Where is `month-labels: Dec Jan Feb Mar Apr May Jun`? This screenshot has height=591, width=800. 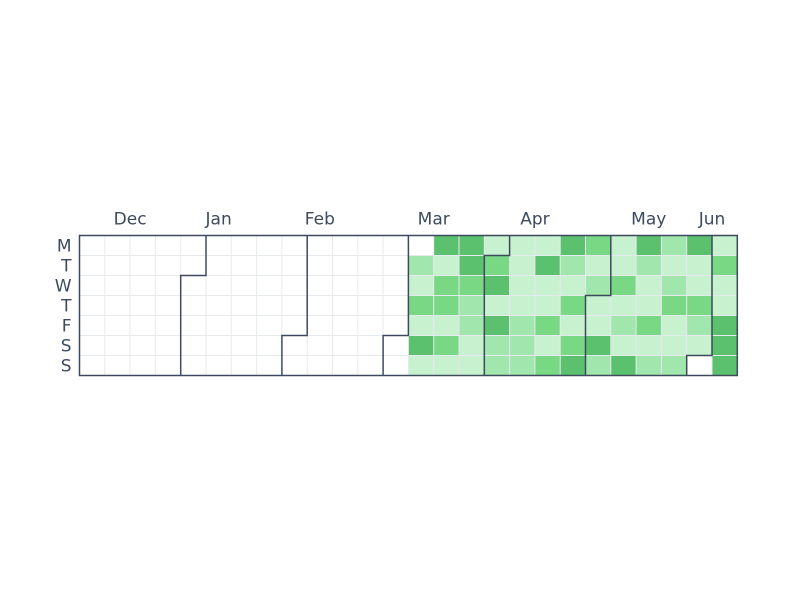
month-labels: Dec Jan Feb Mar Apr May Jun is located at coordinates (420, 220).